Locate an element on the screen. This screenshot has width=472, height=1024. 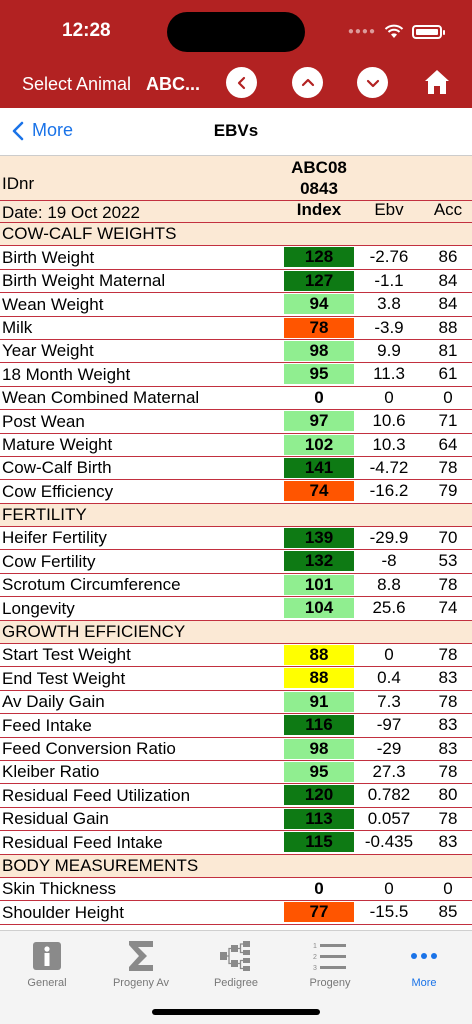
trait-row: Skin Thickness 0 0 0 is located at coordinates (236, 890).